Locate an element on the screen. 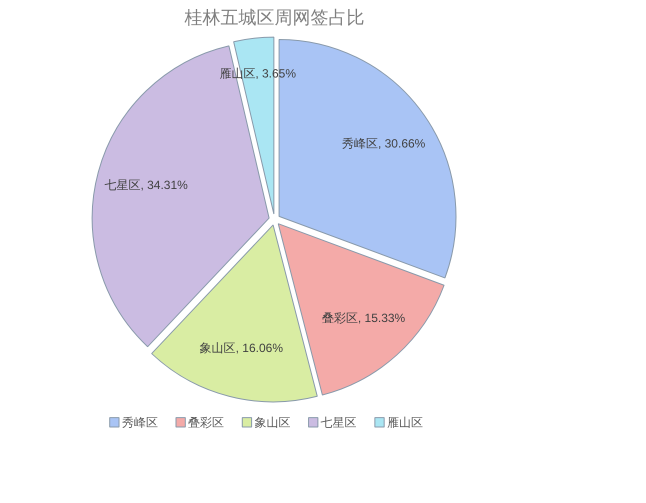 Image resolution: width=646 pixels, height=503 pixels. legend-label: 七星区 is located at coordinates (338, 422).